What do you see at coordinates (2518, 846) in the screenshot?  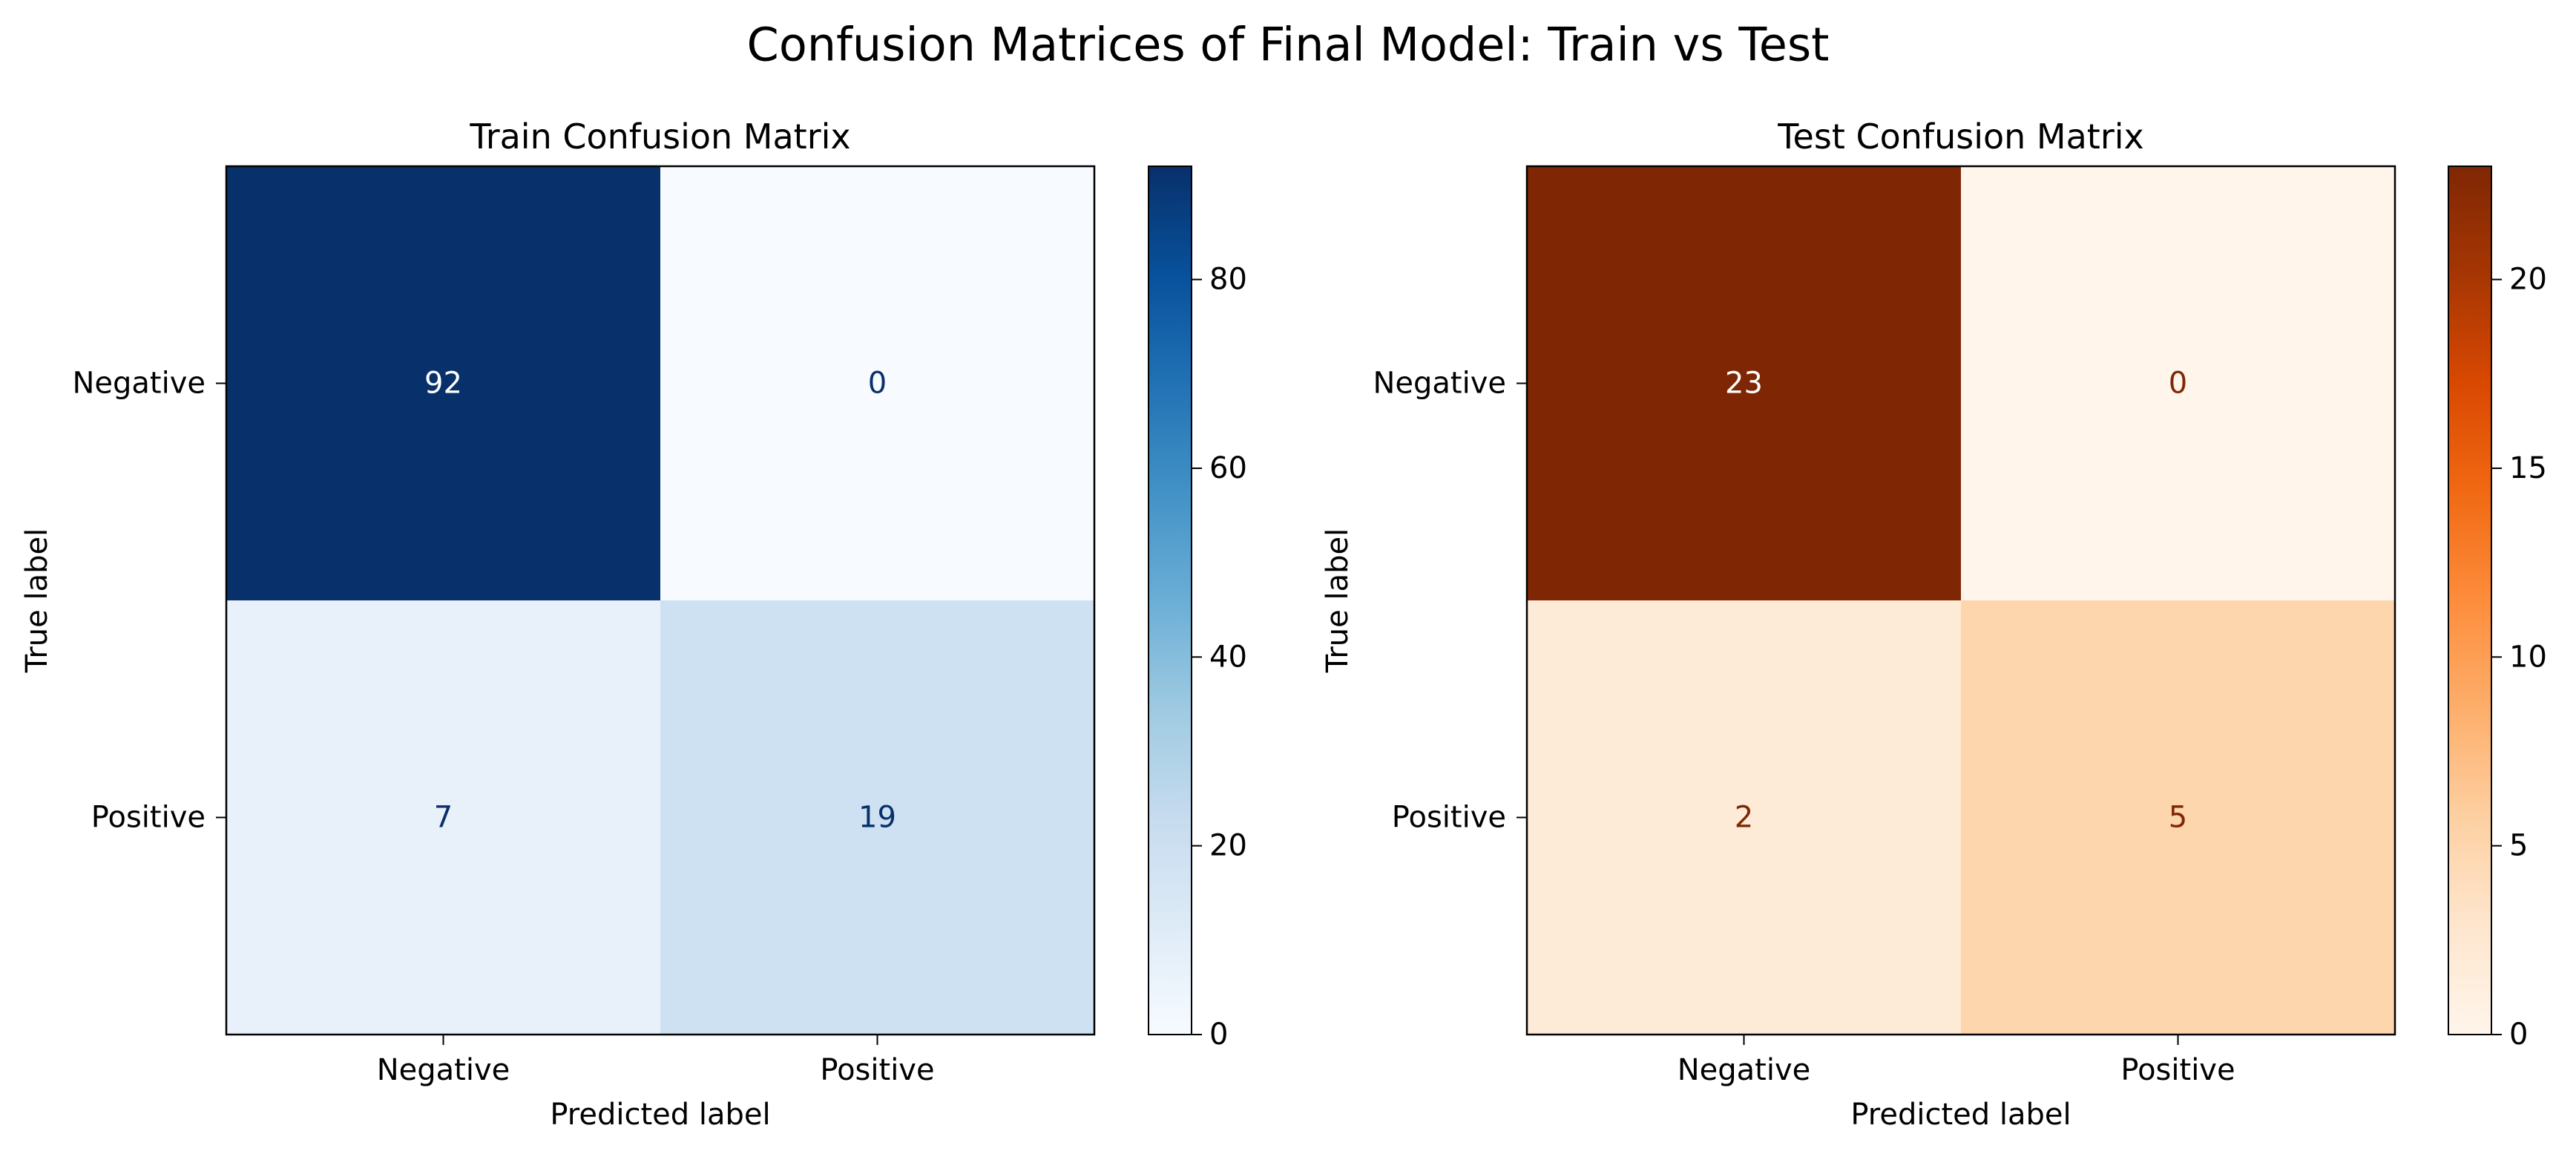 I see `test-colorbar-tick-label-1: 5` at bounding box center [2518, 846].